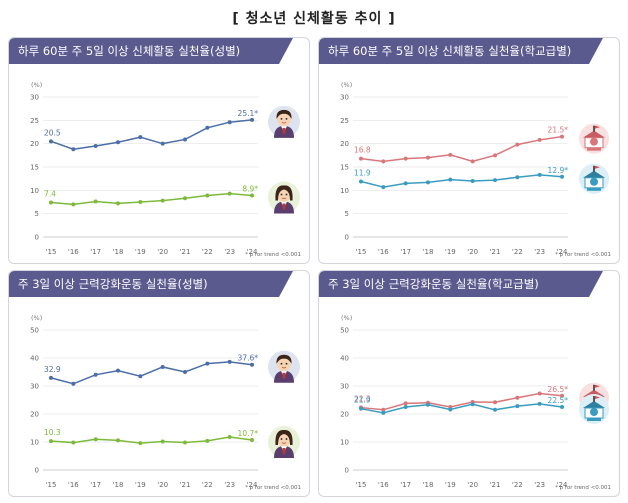  I want to click on page-title: [ 청소년 신체활동 추이 ], so click(314, 19).